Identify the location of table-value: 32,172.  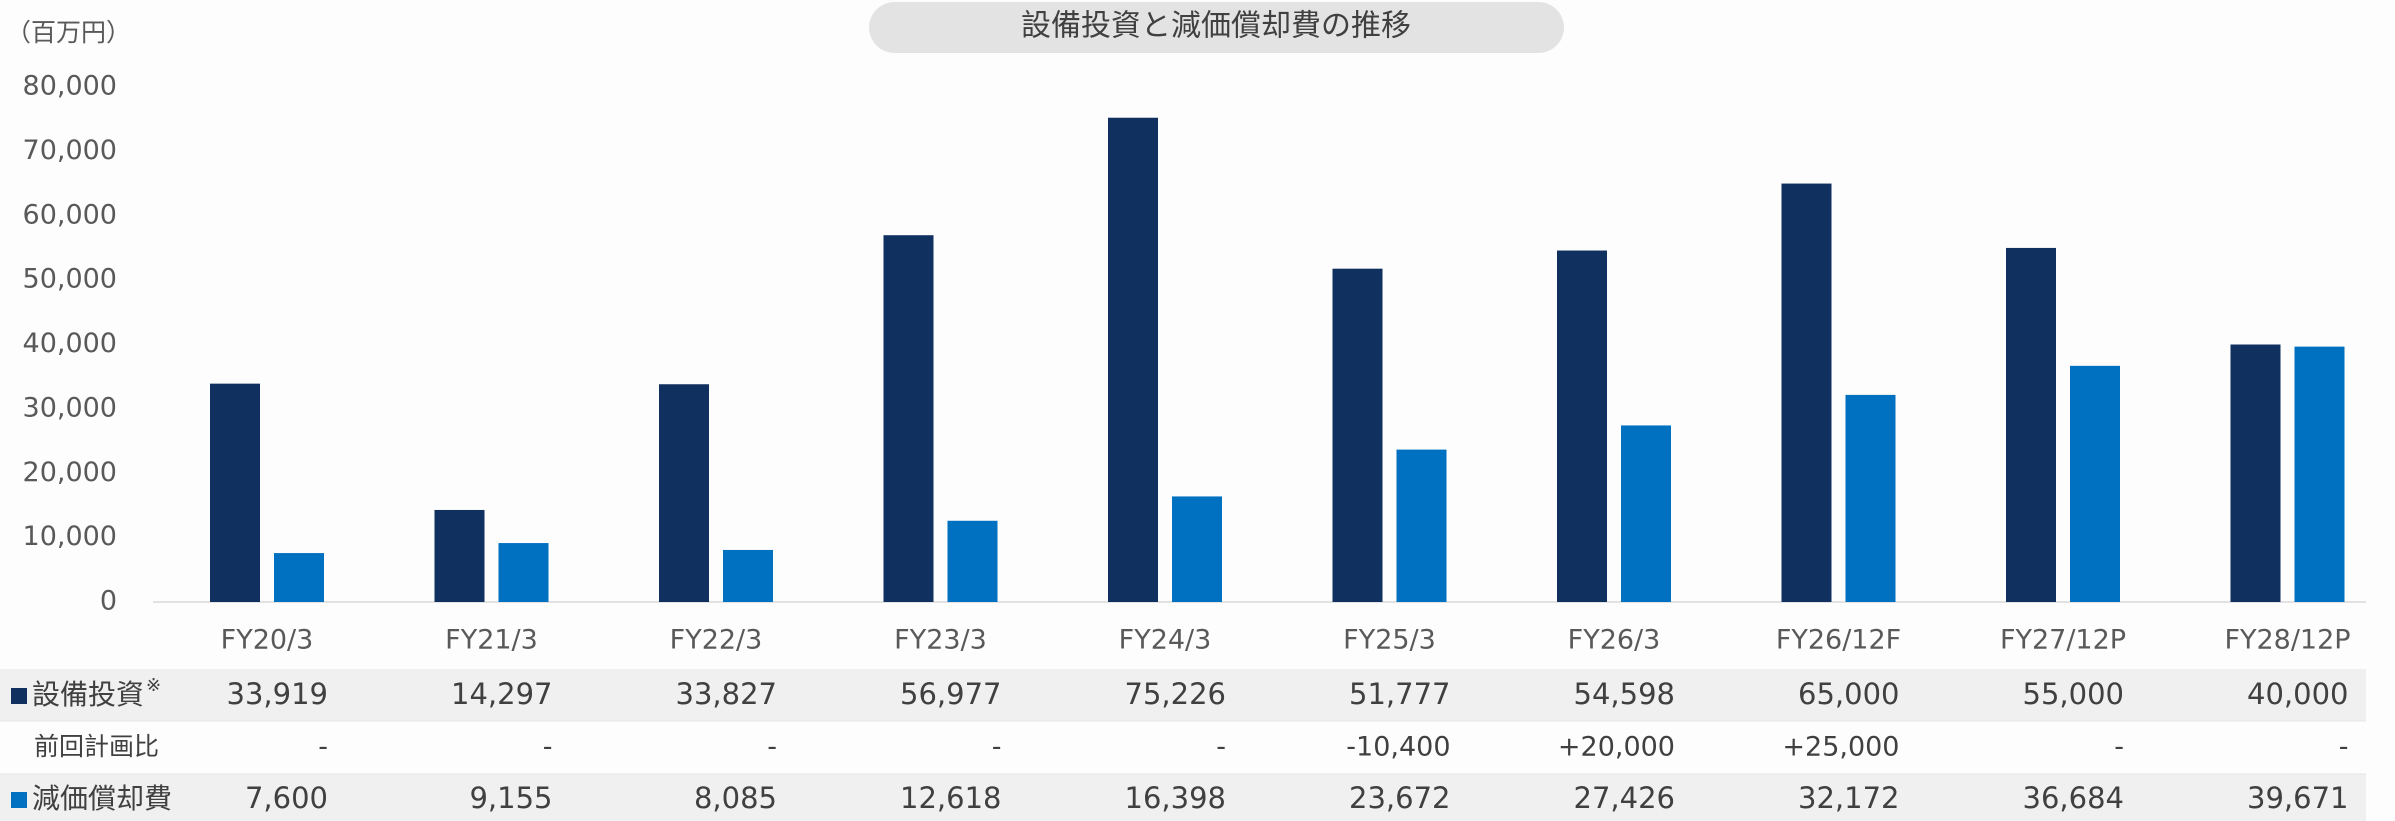
(1848, 798).